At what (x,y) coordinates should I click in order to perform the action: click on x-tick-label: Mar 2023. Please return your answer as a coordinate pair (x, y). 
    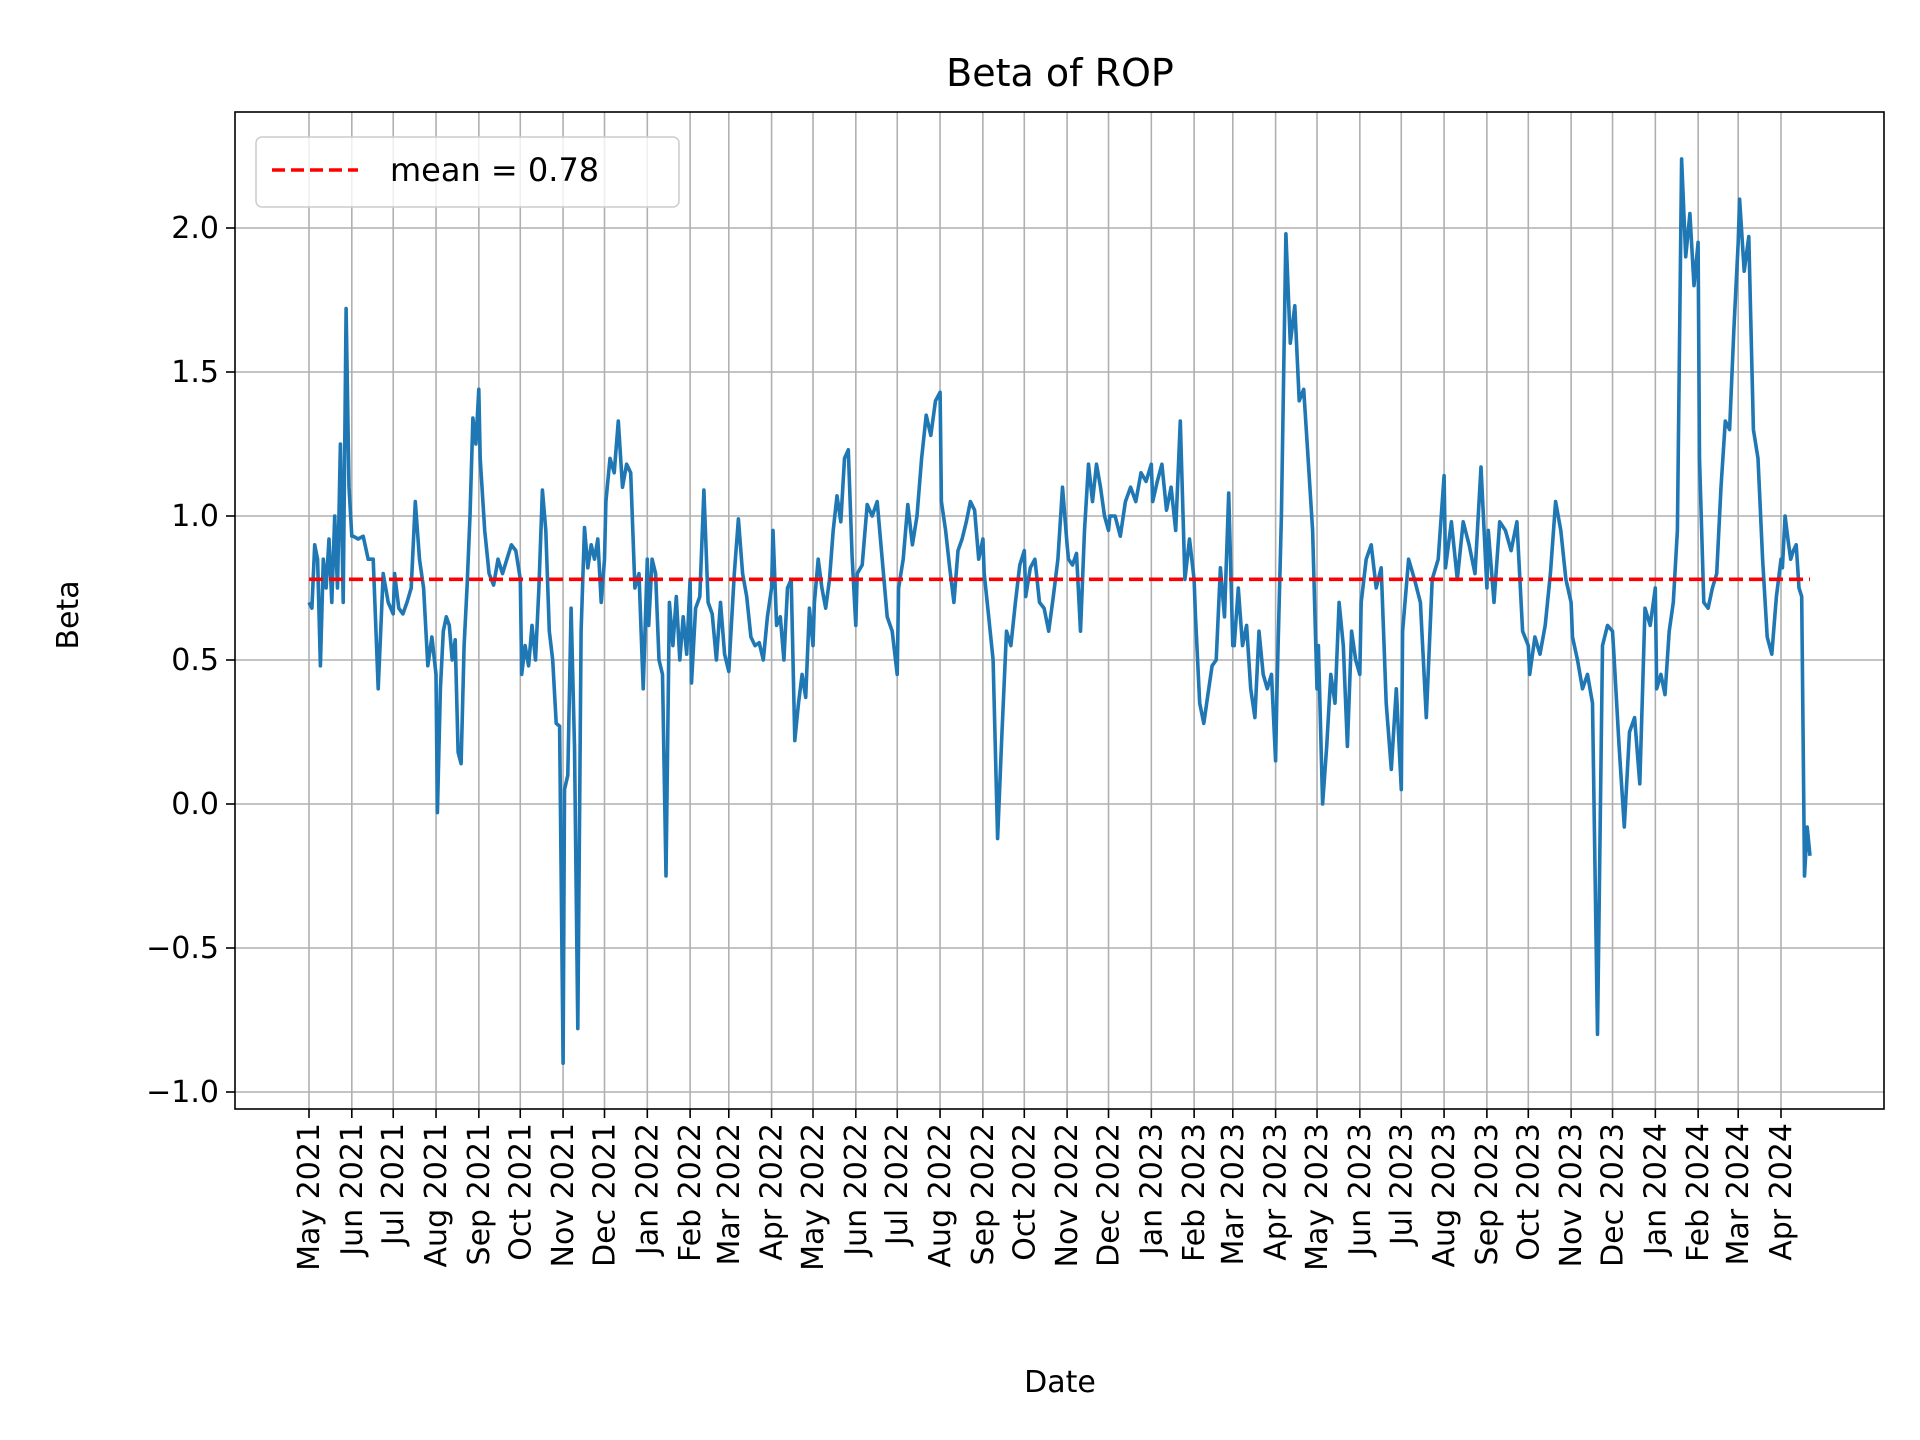
    Looking at the image, I should click on (1233, 1194).